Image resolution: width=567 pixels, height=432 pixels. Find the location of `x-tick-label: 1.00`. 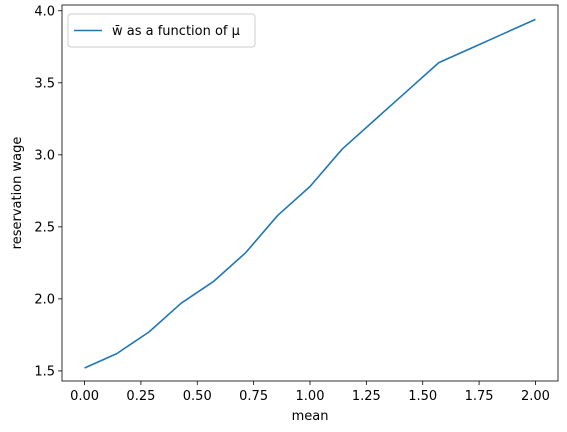

x-tick-label: 1.00 is located at coordinates (310, 396).